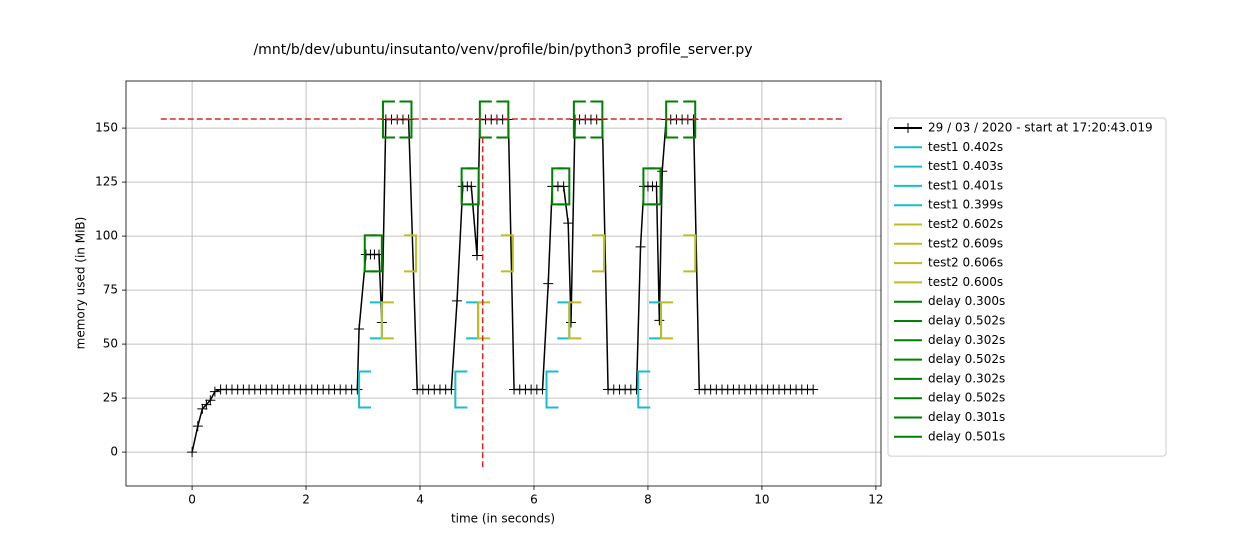  I want to click on x-tick-label: 10, so click(761, 500).